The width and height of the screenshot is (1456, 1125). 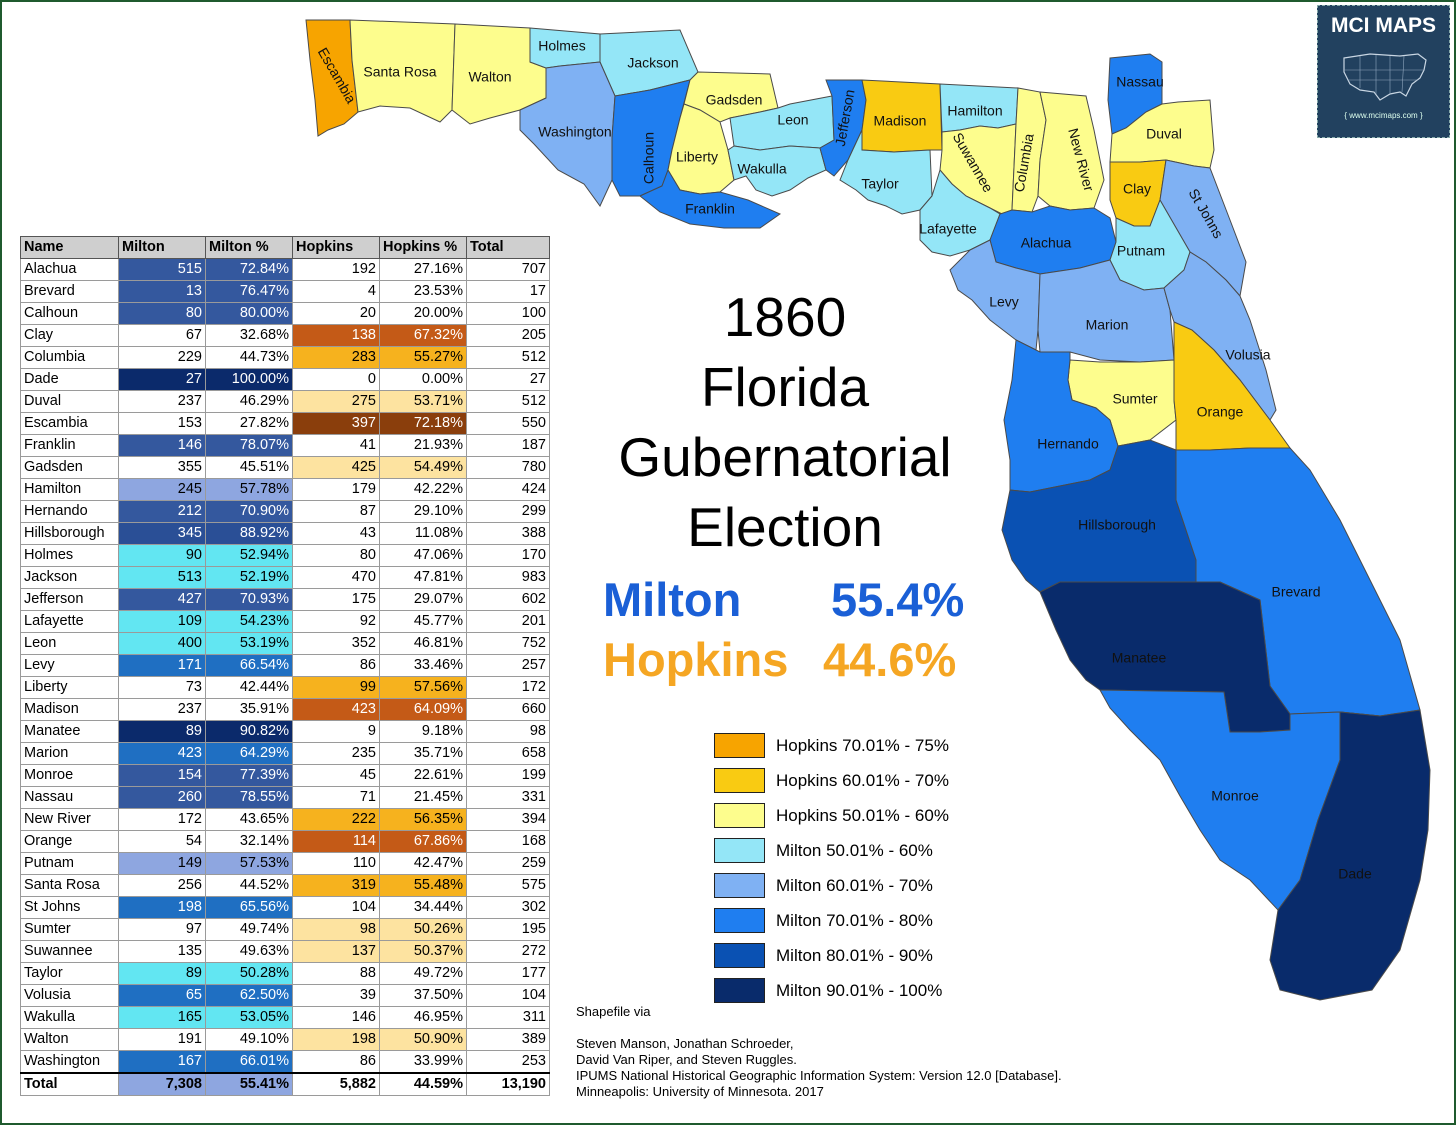 What do you see at coordinates (162, 929) in the screenshot?
I see `milton-votes-cell: 97` at bounding box center [162, 929].